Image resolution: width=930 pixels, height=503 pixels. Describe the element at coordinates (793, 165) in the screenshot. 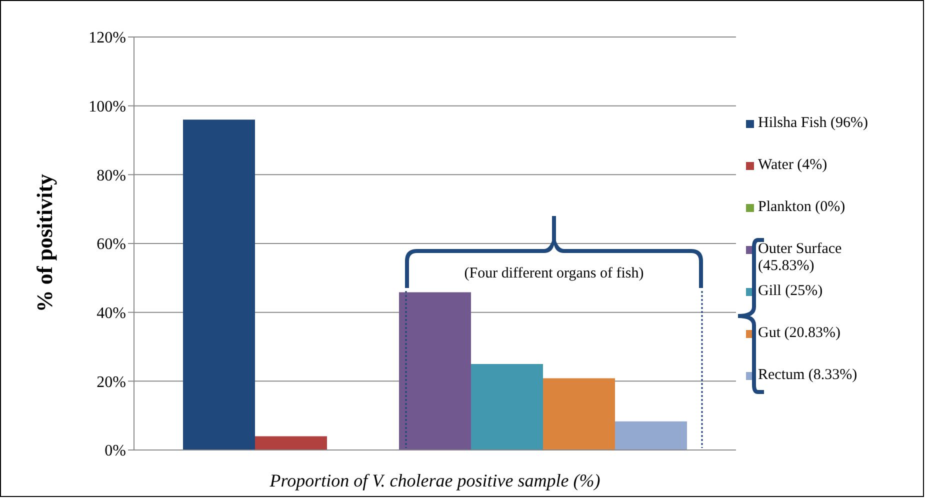

I see `legend-label: Water (4%)` at that location.